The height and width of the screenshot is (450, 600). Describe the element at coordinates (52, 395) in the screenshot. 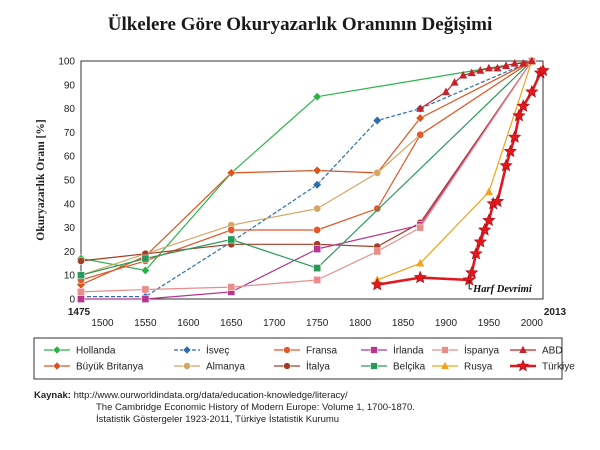

I see `source-label: Kaynak:` at that location.